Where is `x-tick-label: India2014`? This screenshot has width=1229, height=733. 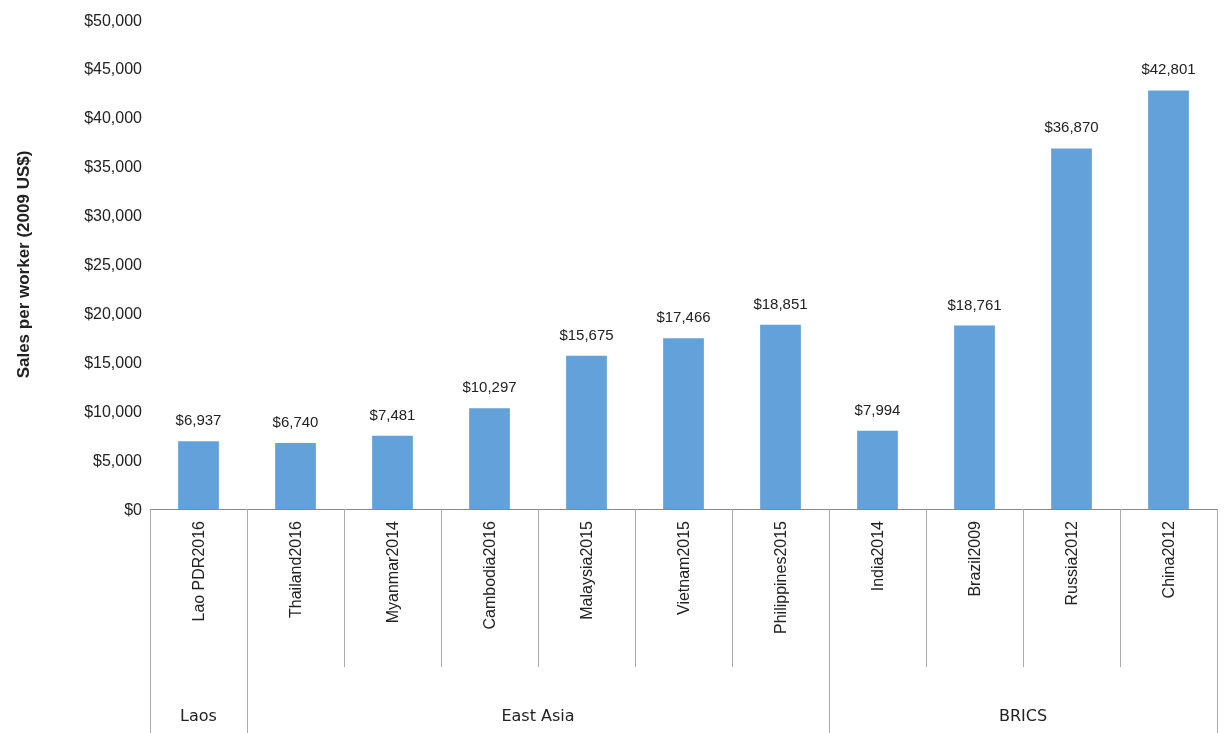
x-tick-label: India2014 is located at coordinates (877, 556).